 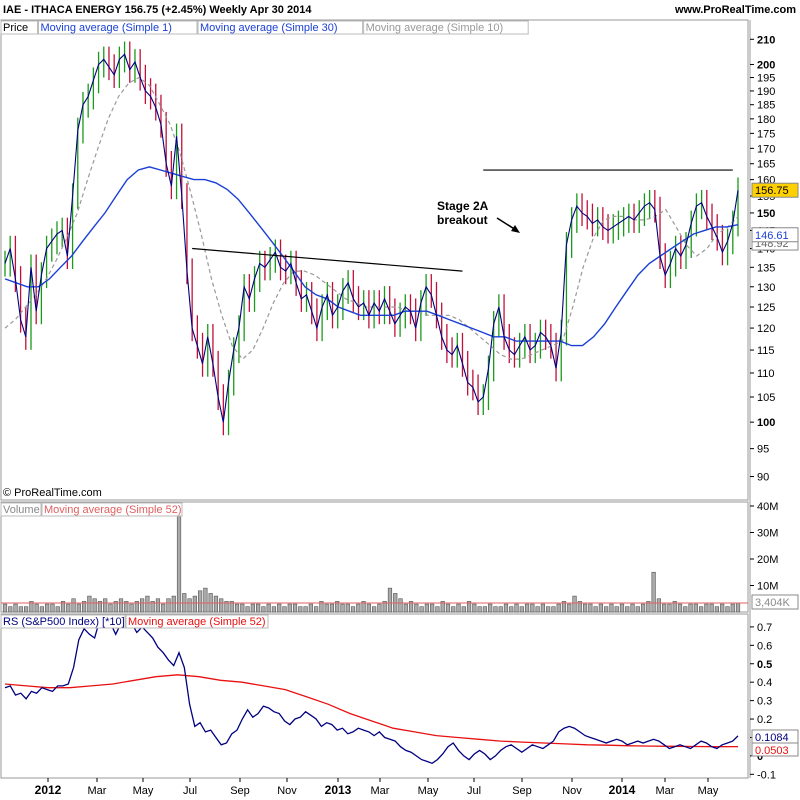 I want to click on volume-tick-label: 10M, so click(x=767, y=587).